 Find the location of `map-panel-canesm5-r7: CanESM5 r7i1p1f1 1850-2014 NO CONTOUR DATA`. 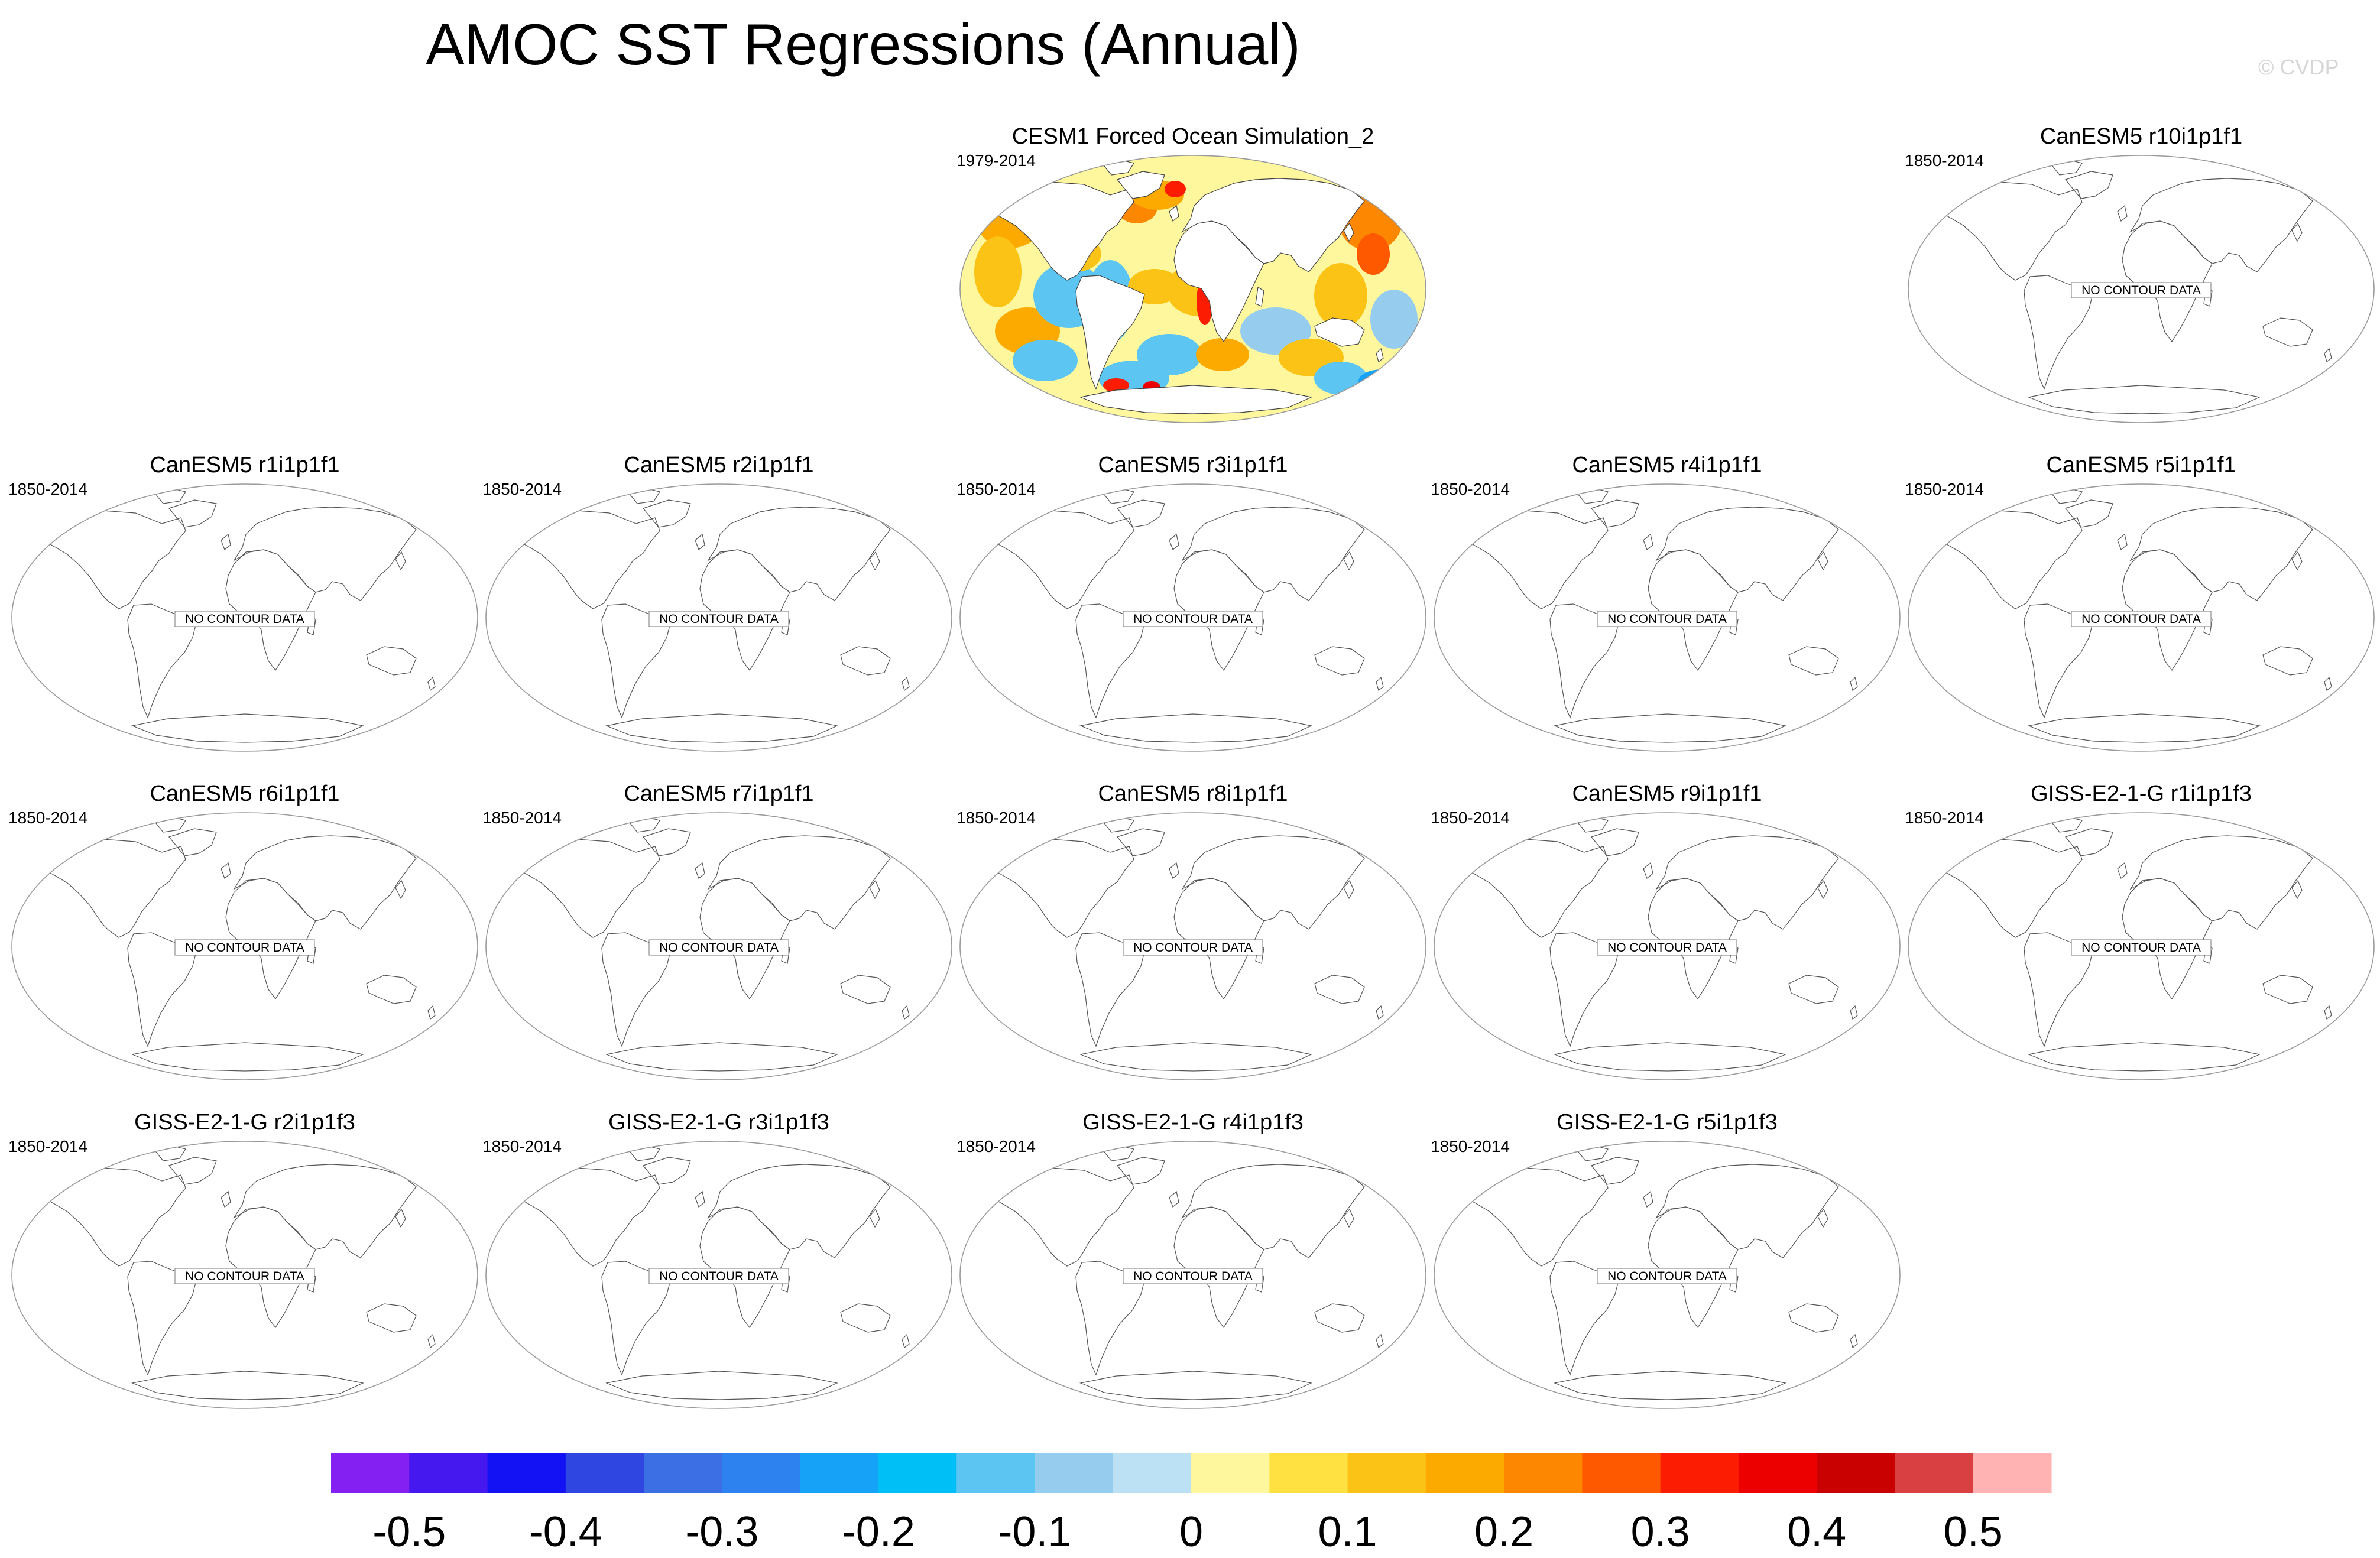

map-panel-canesm5-r7: CanESM5 r7i1p1f1 1850-2014 NO CONTOUR DATA is located at coordinates (718, 931).